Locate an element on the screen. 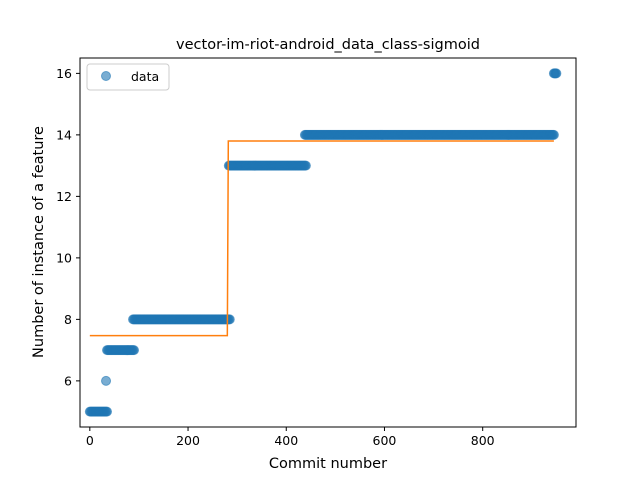  x-tick-label: 800 is located at coordinates (483, 440).